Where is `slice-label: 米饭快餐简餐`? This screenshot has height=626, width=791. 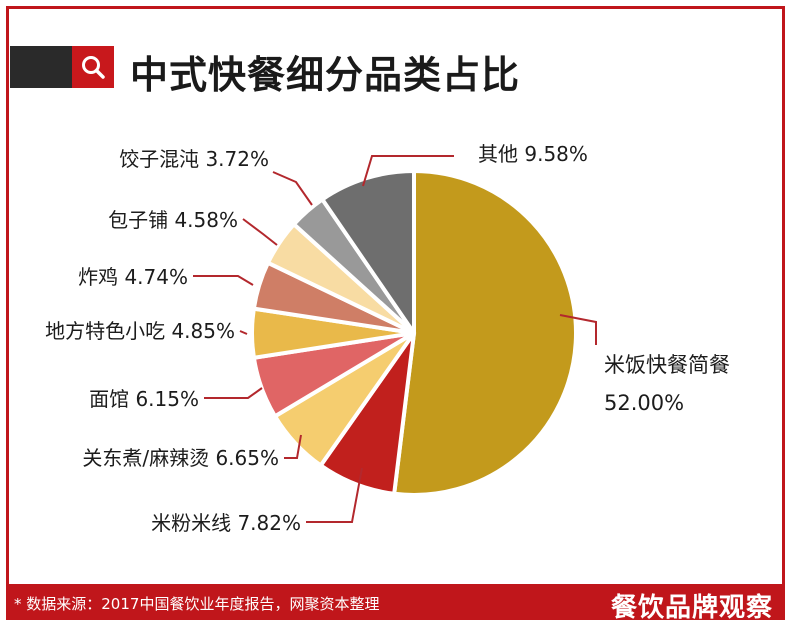 slice-label: 米饭快餐简餐 is located at coordinates (667, 365).